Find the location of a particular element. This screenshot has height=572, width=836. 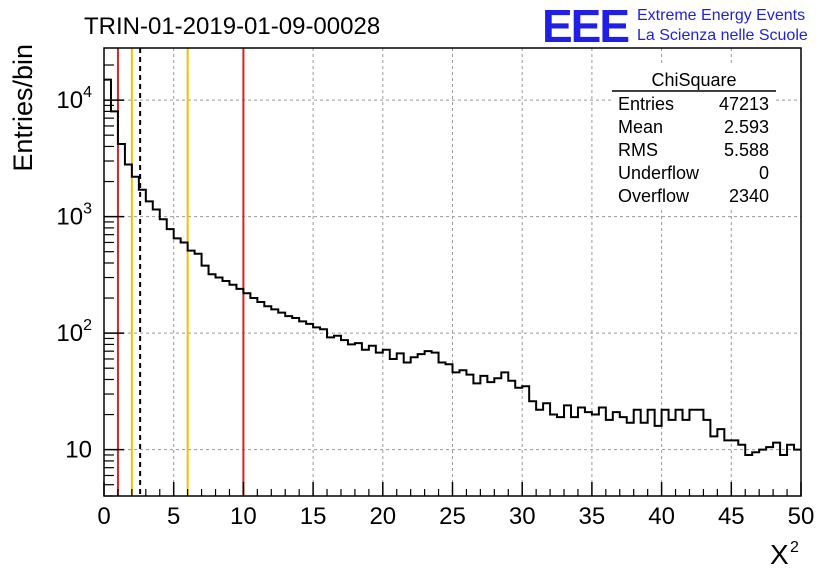

x-axis-label-superscript: 2 is located at coordinates (794, 547).